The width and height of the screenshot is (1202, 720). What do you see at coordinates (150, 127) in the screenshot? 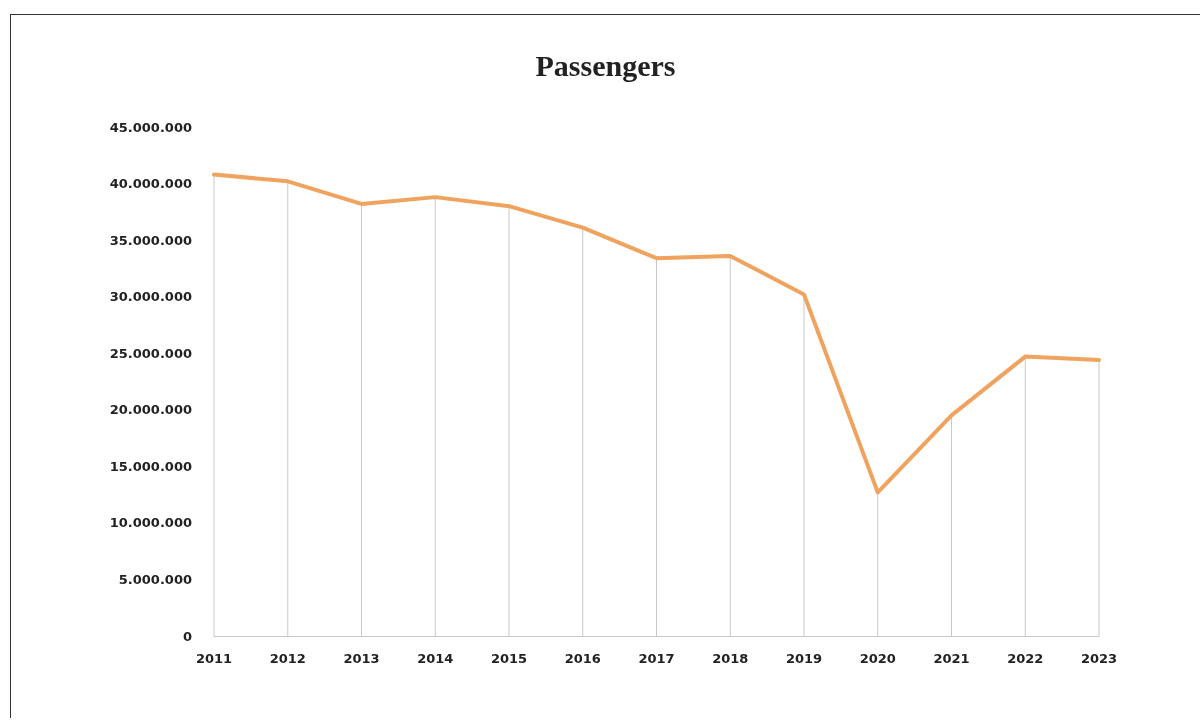
I see `y-tick-label: 45.000.000` at bounding box center [150, 127].